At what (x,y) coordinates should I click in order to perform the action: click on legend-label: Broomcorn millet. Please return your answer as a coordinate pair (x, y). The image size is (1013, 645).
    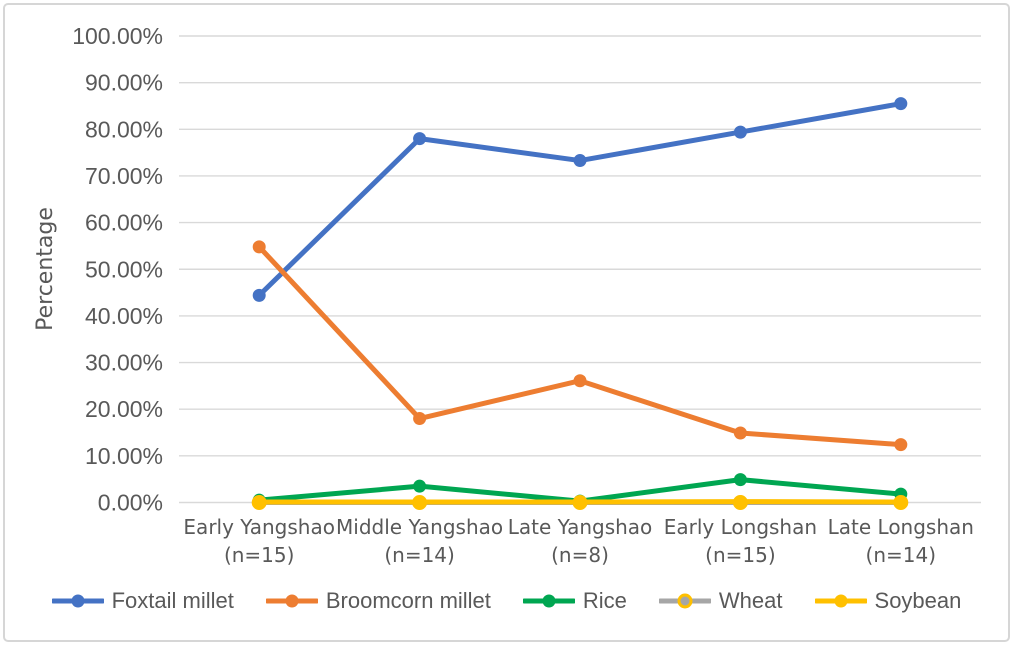
    Looking at the image, I should click on (408, 600).